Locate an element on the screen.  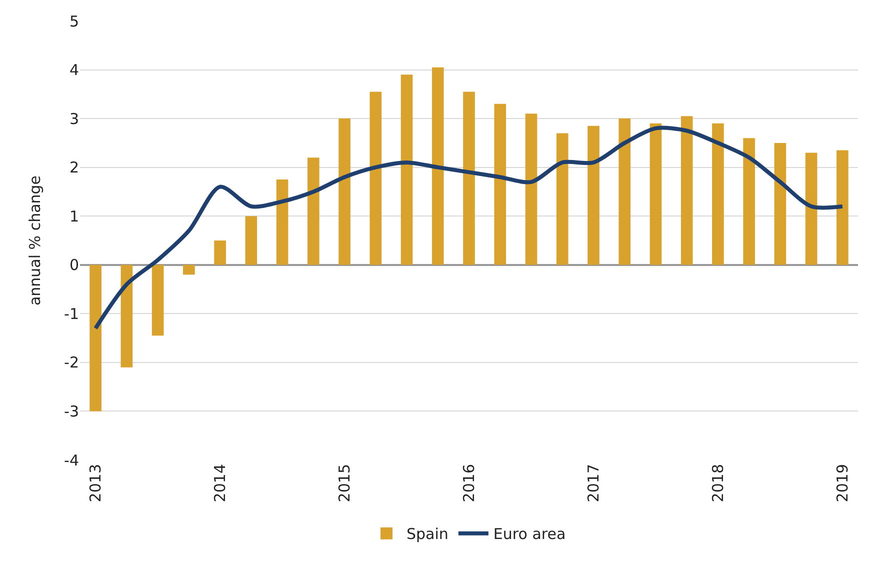
x-tick-label: 2014 is located at coordinates (219, 483).